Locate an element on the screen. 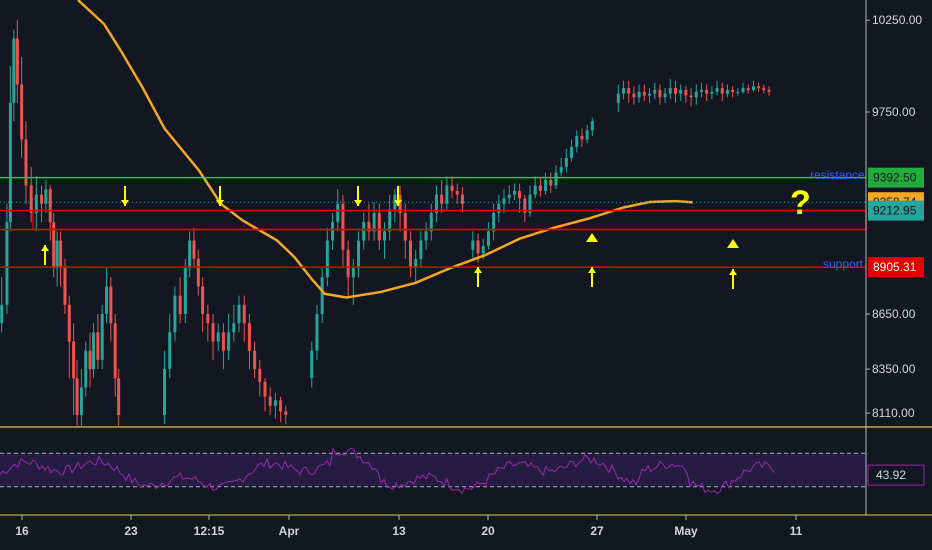 The width and height of the screenshot is (932, 550). x-tick-label: 27 is located at coordinates (597, 531).